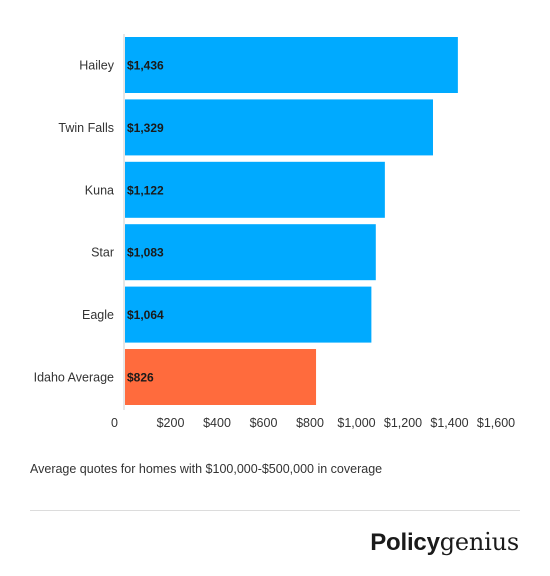 The image size is (550, 576). Describe the element at coordinates (250, 252) in the screenshot. I see `bar-star` at that location.